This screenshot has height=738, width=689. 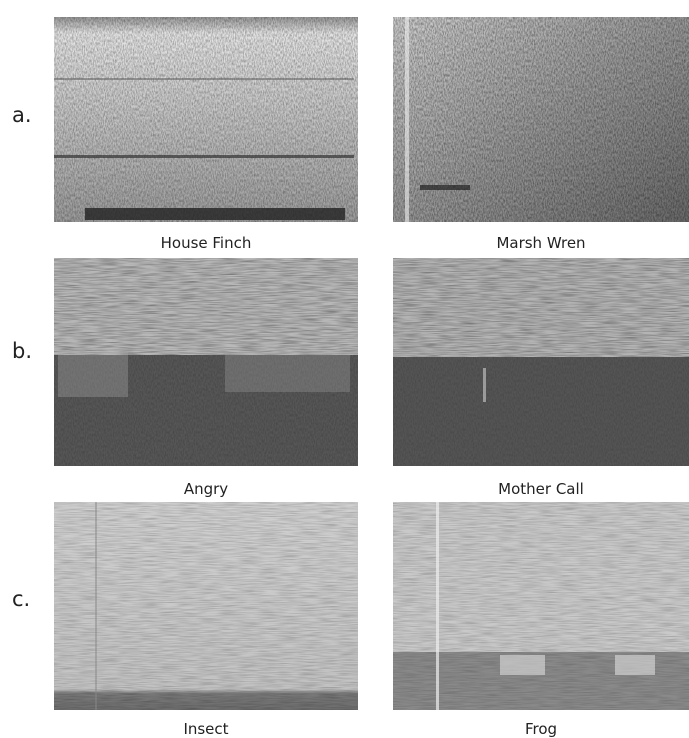 What do you see at coordinates (541, 729) in the screenshot?
I see `caption: Frog` at bounding box center [541, 729].